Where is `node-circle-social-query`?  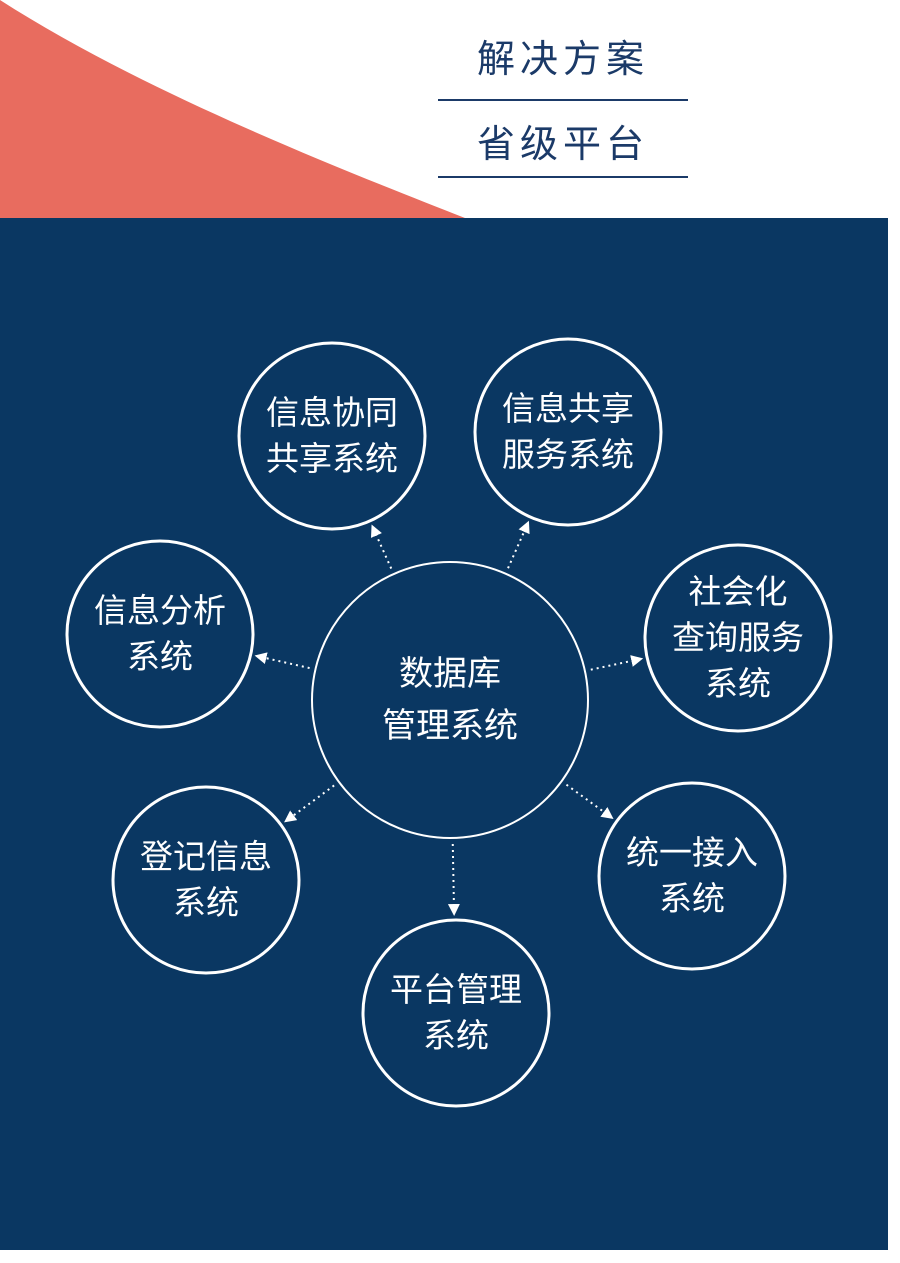
node-circle-social-query is located at coordinates (738, 638).